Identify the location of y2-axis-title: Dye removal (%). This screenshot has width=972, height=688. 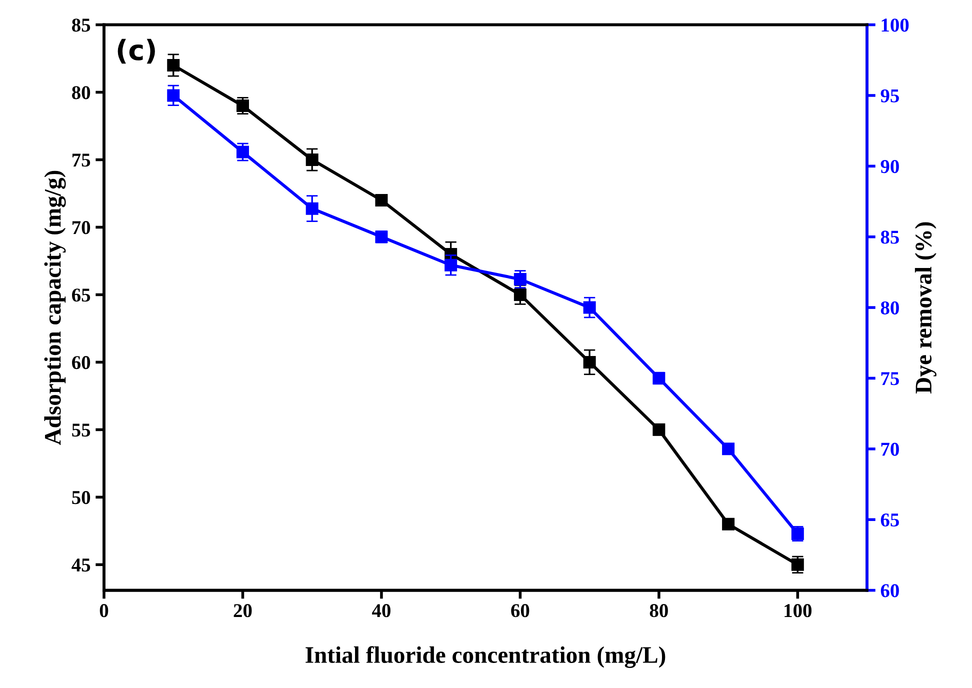
(925, 308).